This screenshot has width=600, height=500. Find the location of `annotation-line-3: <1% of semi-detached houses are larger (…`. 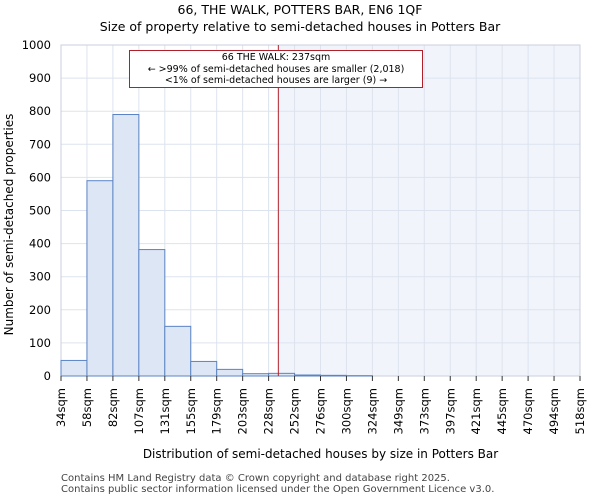

annotation-line-3: <1% of semi-detached houses are larger (… is located at coordinates (276, 80).